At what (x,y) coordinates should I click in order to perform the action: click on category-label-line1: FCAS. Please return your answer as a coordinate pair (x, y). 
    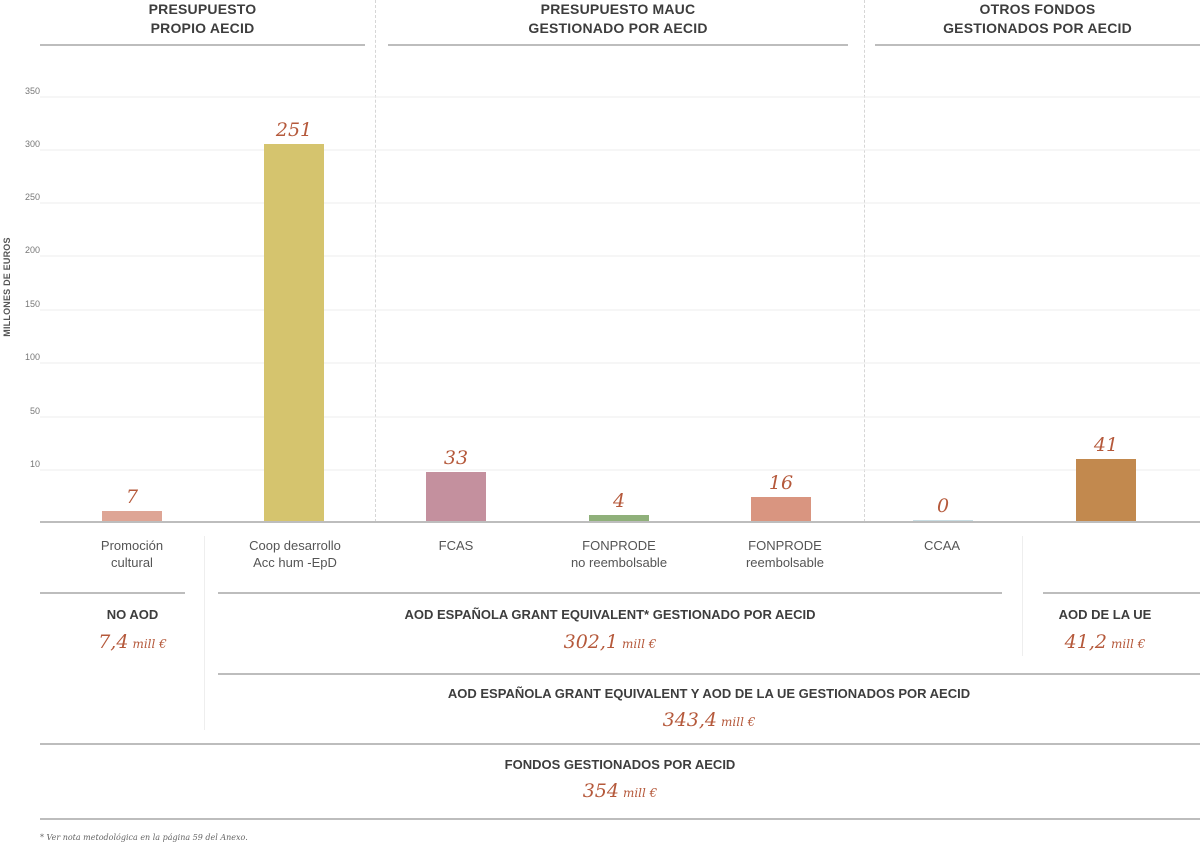
    Looking at the image, I should click on (456, 545).